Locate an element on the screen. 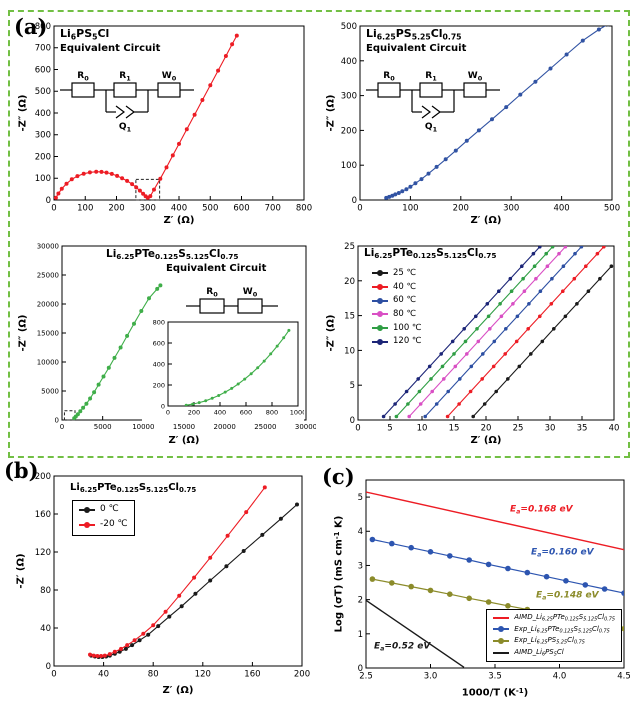 The image size is (640, 706). legend-item: 40 ℃ is located at coordinates (396, 288).